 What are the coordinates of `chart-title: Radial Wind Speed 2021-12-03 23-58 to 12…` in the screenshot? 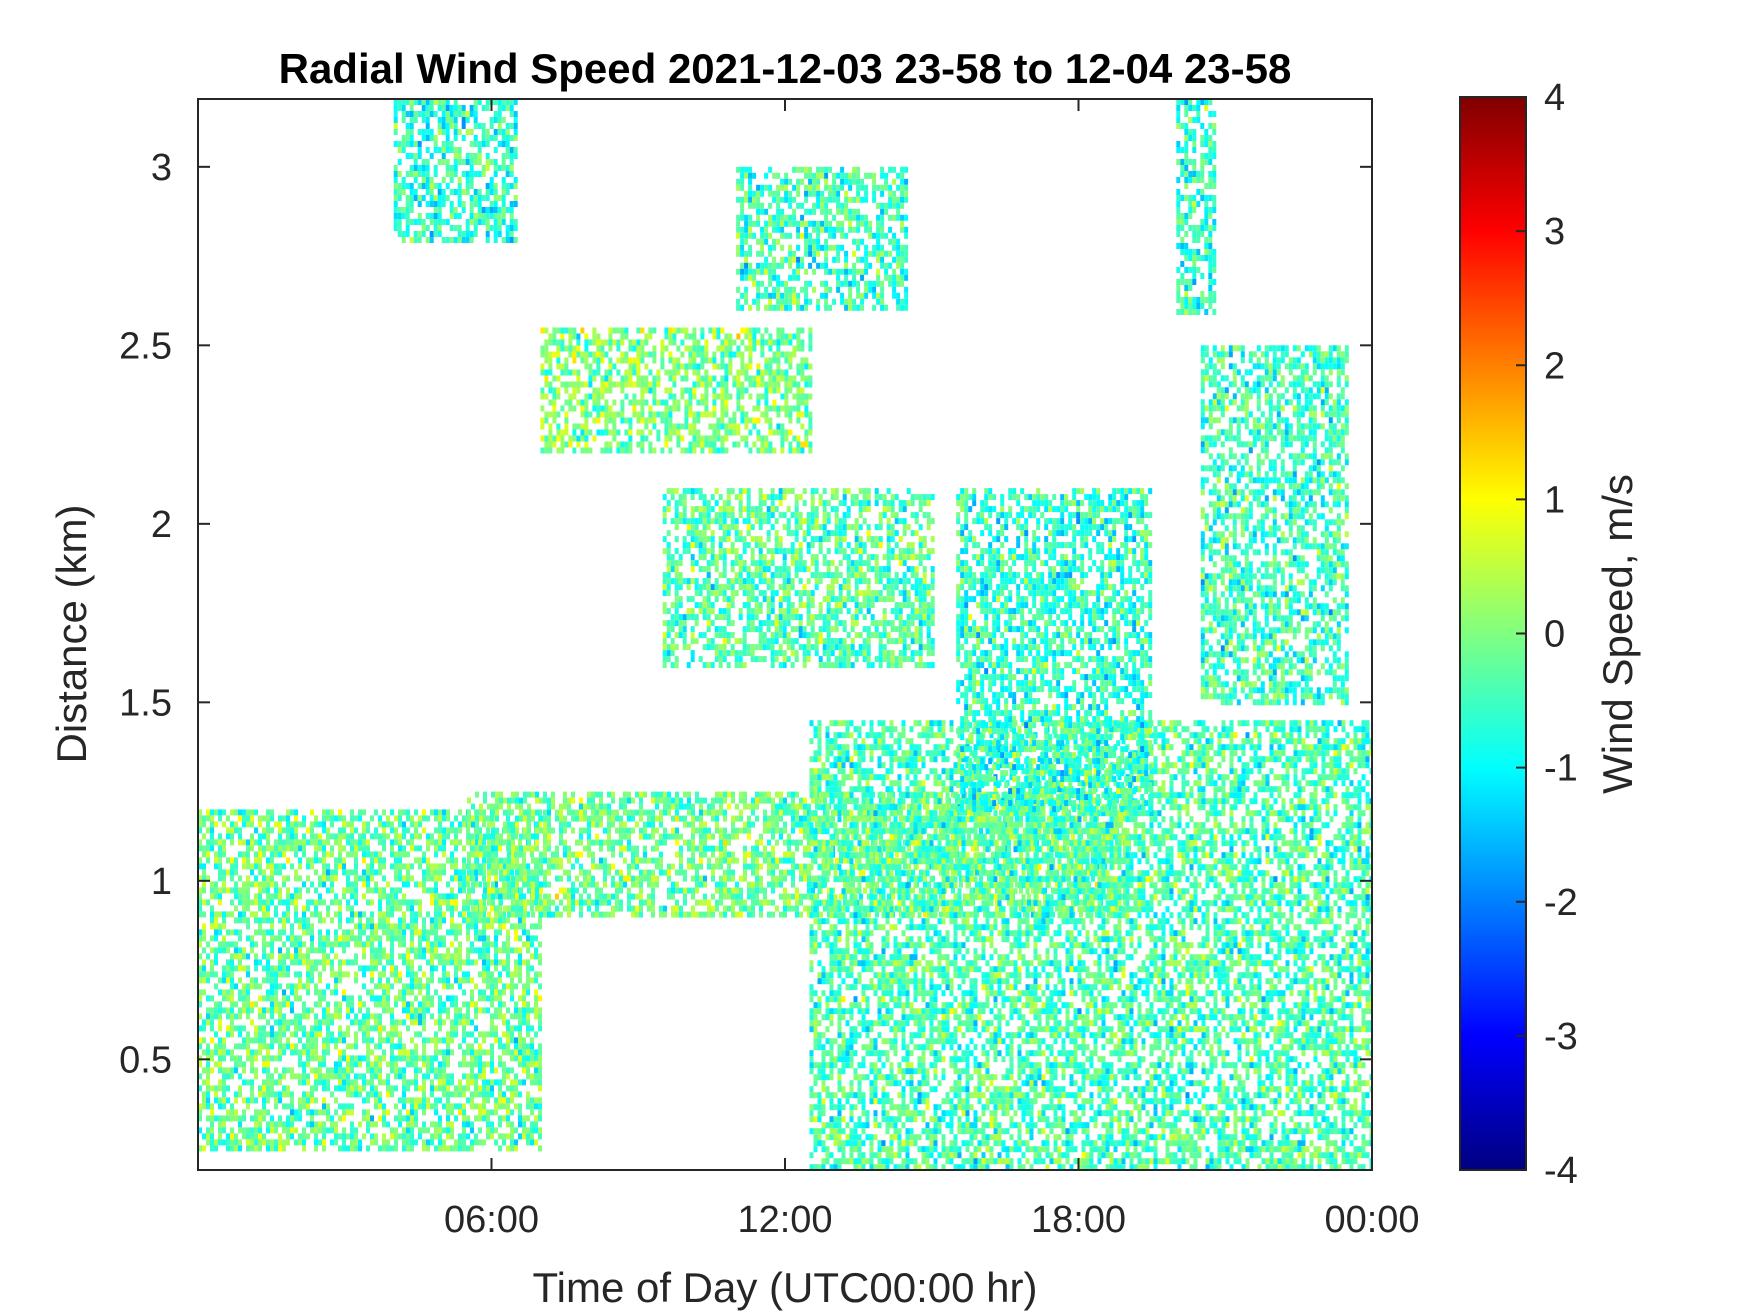 It's located at (785, 68).